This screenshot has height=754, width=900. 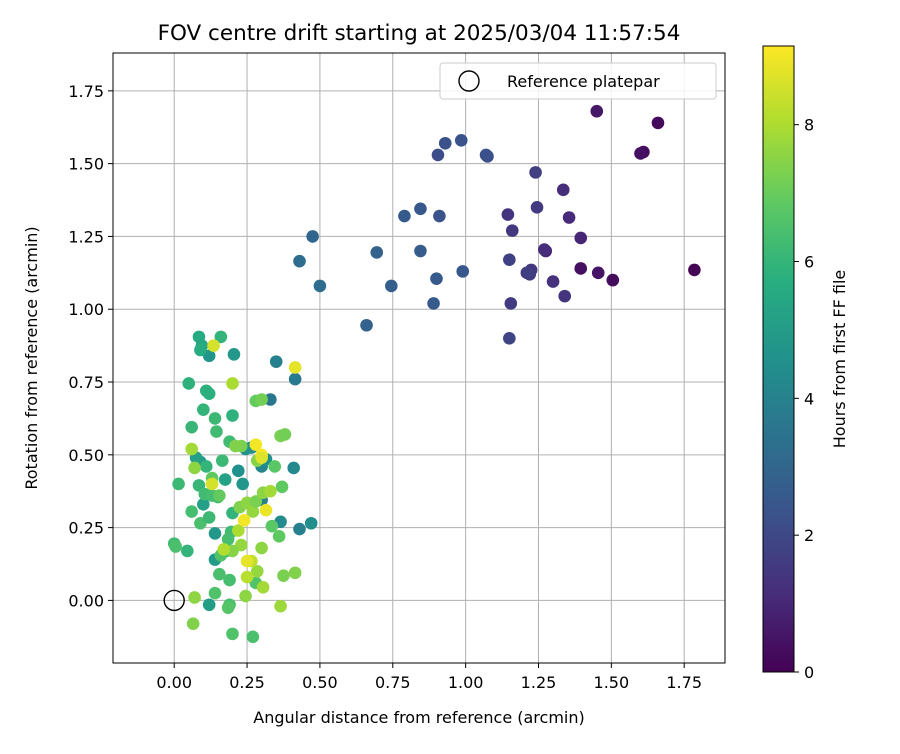 I want to click on x-tick-label: 0.75, so click(x=393, y=682).